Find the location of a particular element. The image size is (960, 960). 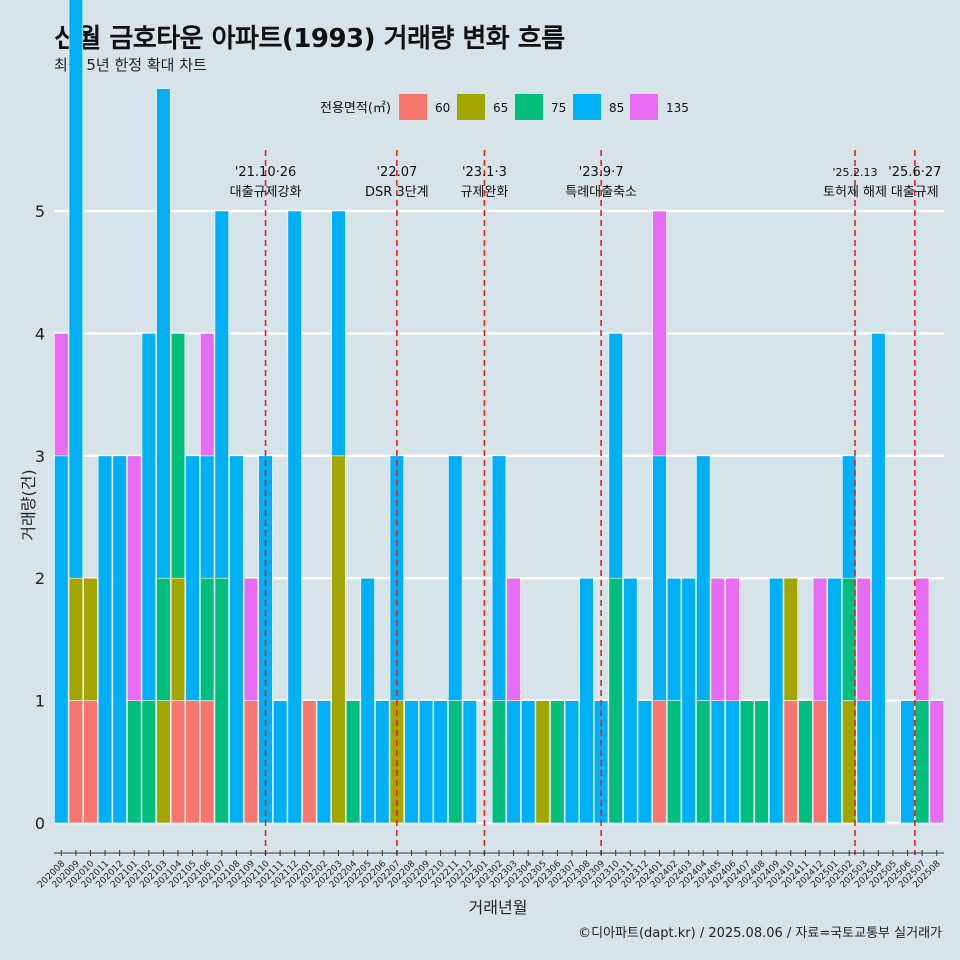

y-axis-label: 거래량(건) is located at coordinates (28, 504).